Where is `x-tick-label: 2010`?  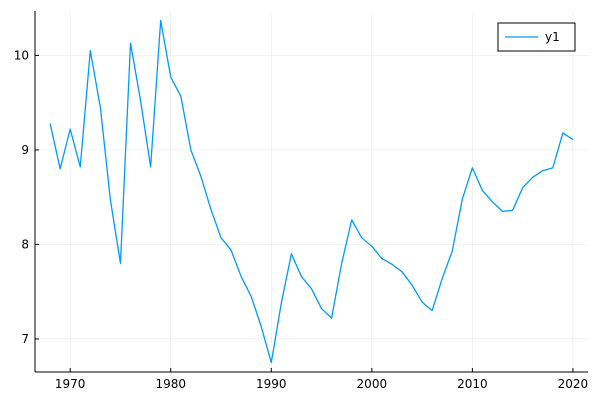 x-tick-label: 2010 is located at coordinates (472, 384).